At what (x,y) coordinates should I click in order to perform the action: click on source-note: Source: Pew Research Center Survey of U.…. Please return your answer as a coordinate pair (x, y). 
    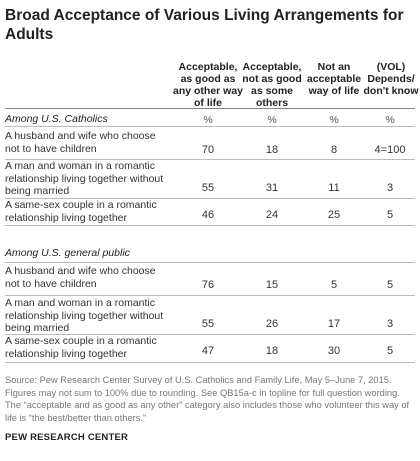
    Looking at the image, I should click on (207, 399).